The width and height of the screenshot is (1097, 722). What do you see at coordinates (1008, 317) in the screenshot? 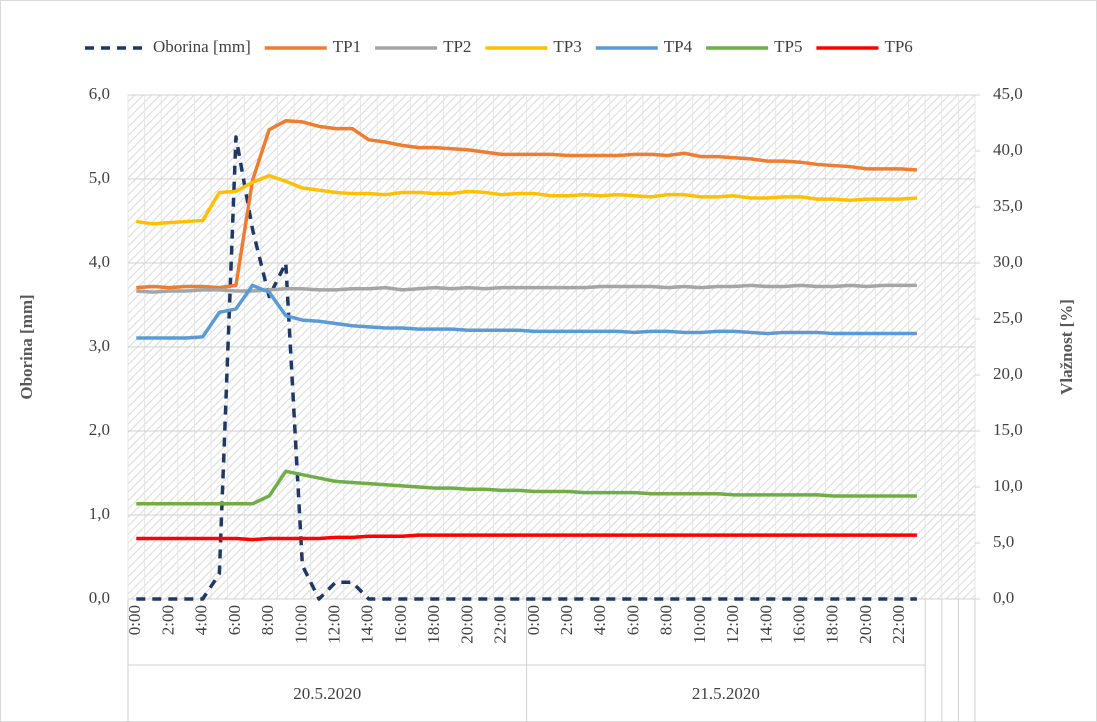
I see `y2-tick-label: 25,0` at bounding box center [1008, 317].